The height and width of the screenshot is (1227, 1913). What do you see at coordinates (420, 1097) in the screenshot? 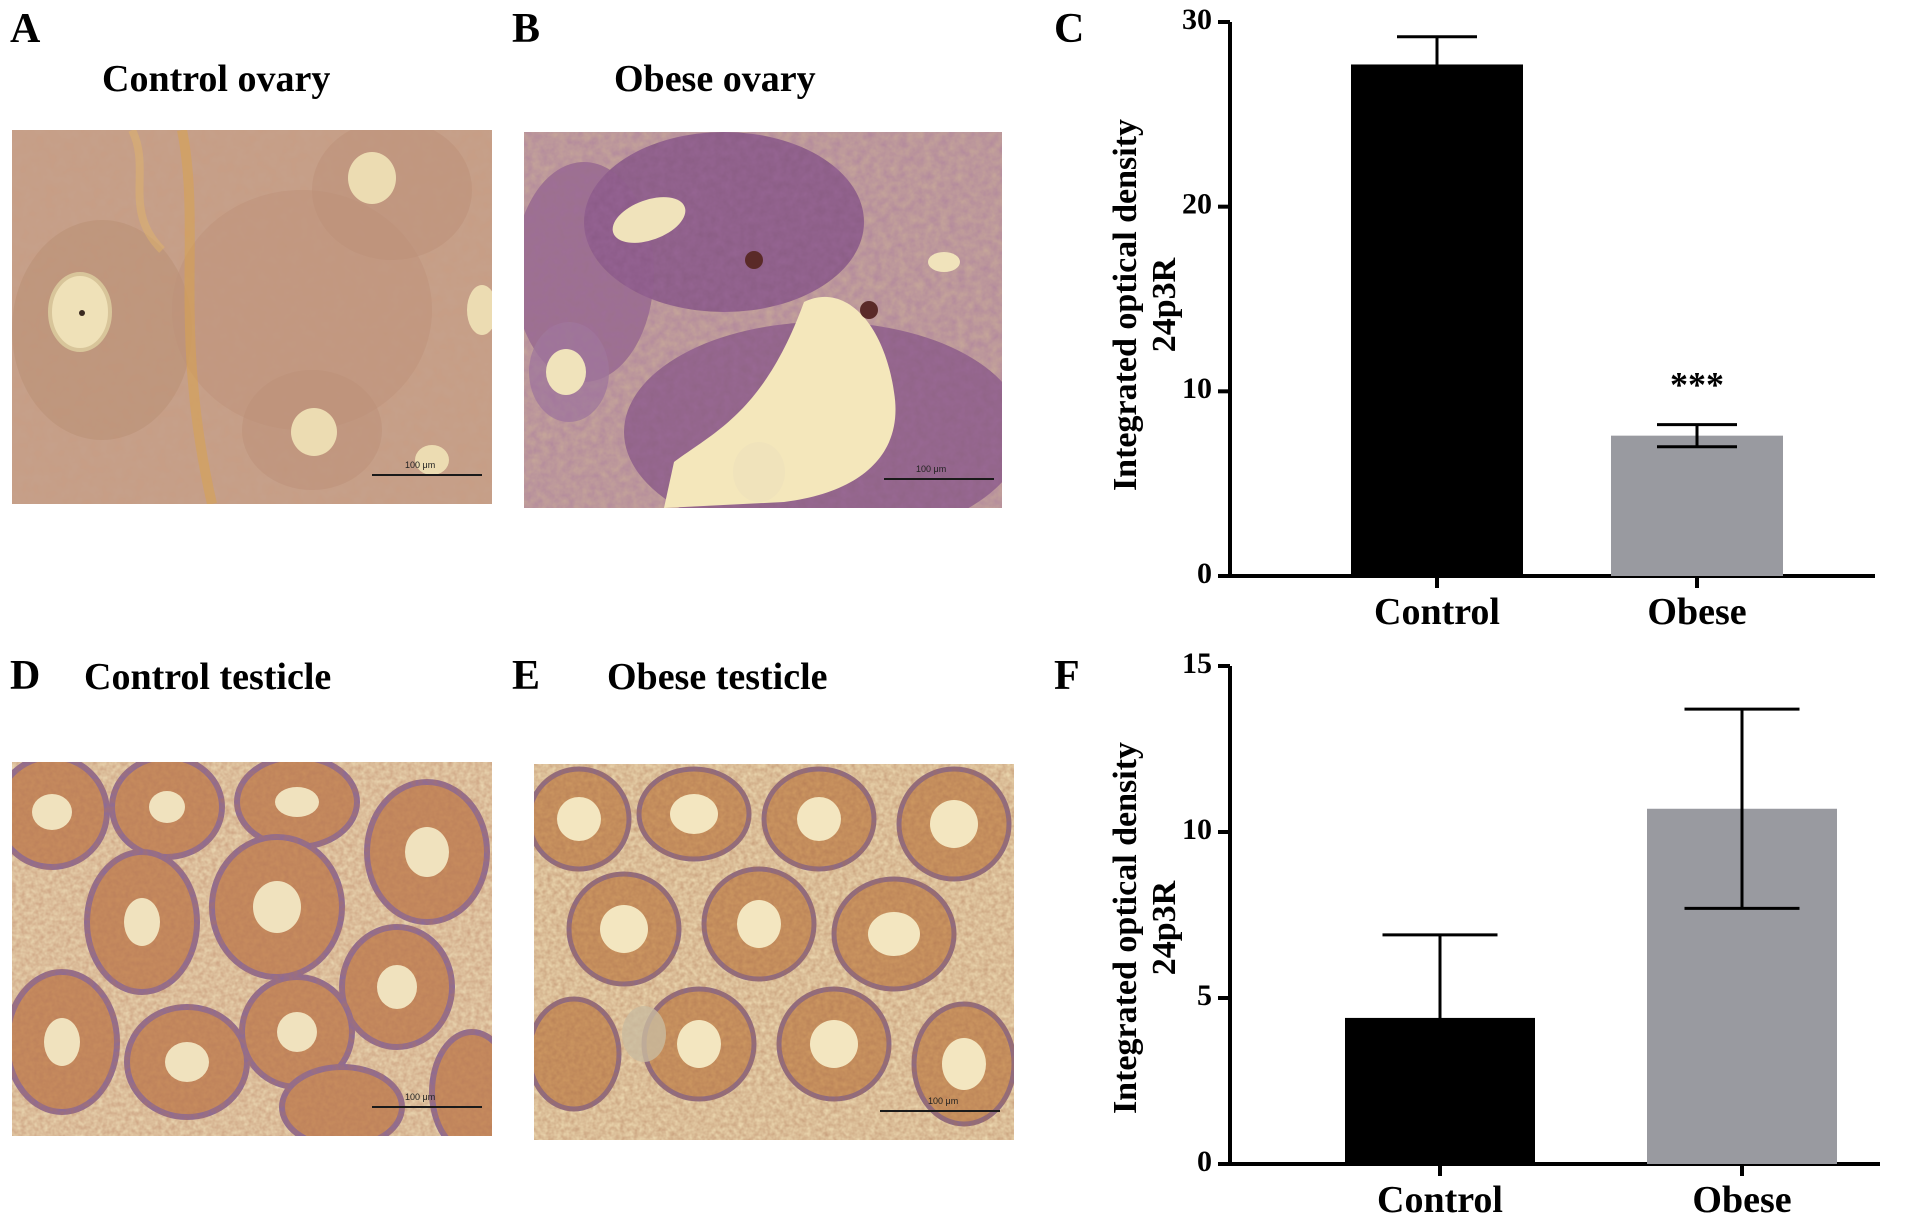
I see `scale-label-d: 100 μm` at bounding box center [420, 1097].